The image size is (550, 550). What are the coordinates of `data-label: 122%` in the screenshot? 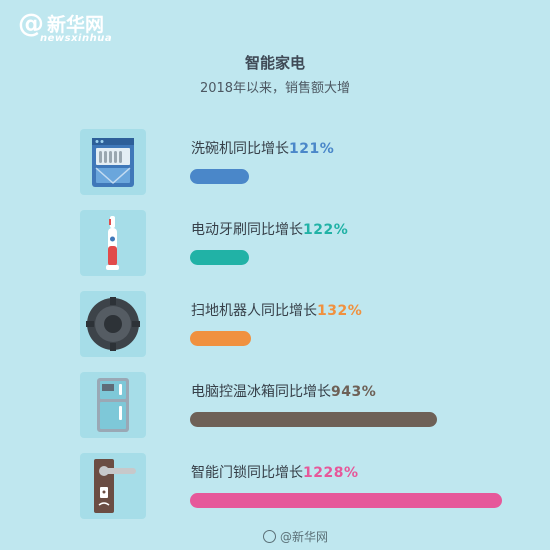 It's located at (326, 230).